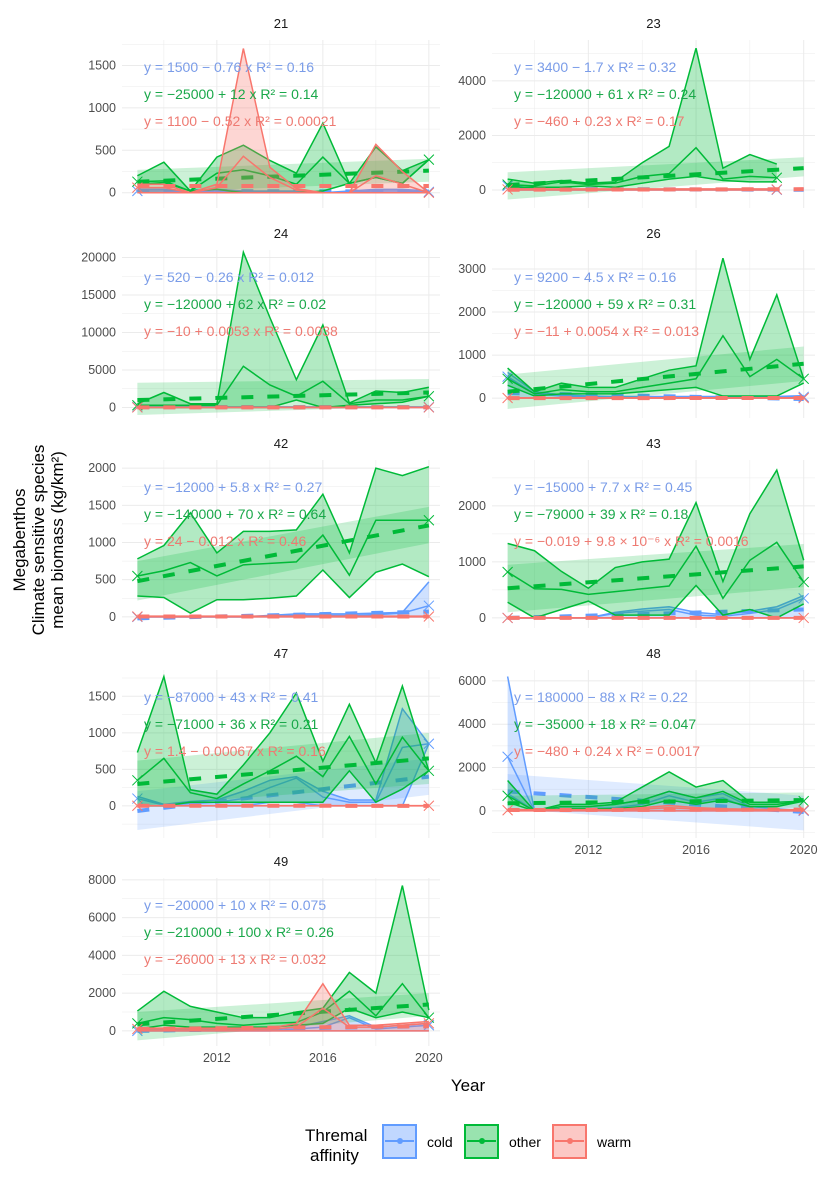 This screenshot has height=1181, width=826. I want to click on regression-equation-other: y = −120000 + 61 x R² = 0.24, so click(605, 94).